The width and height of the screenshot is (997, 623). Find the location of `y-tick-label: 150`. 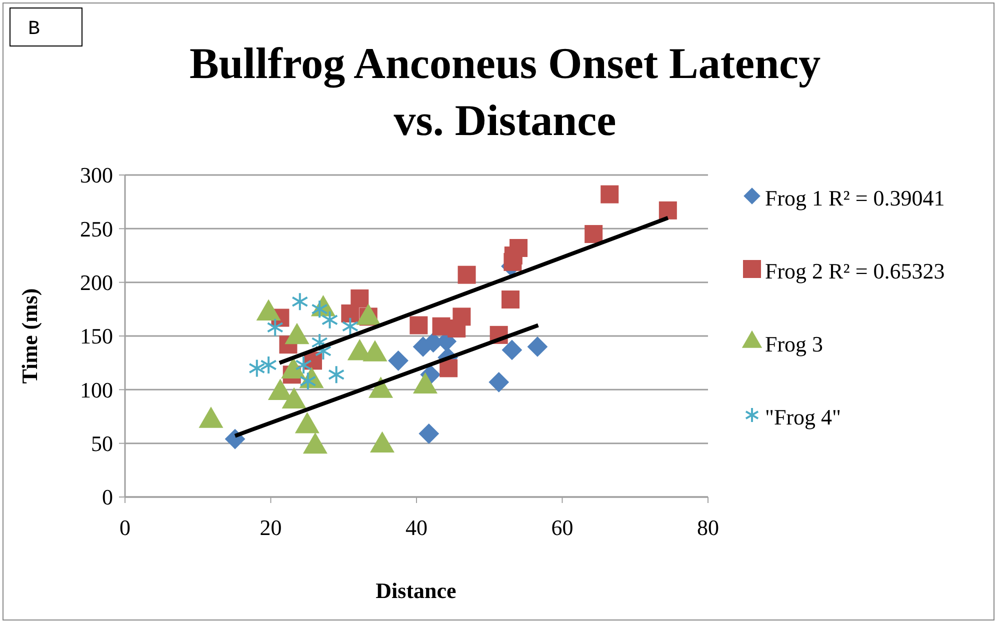

y-tick-label: 150 is located at coordinates (96, 336).